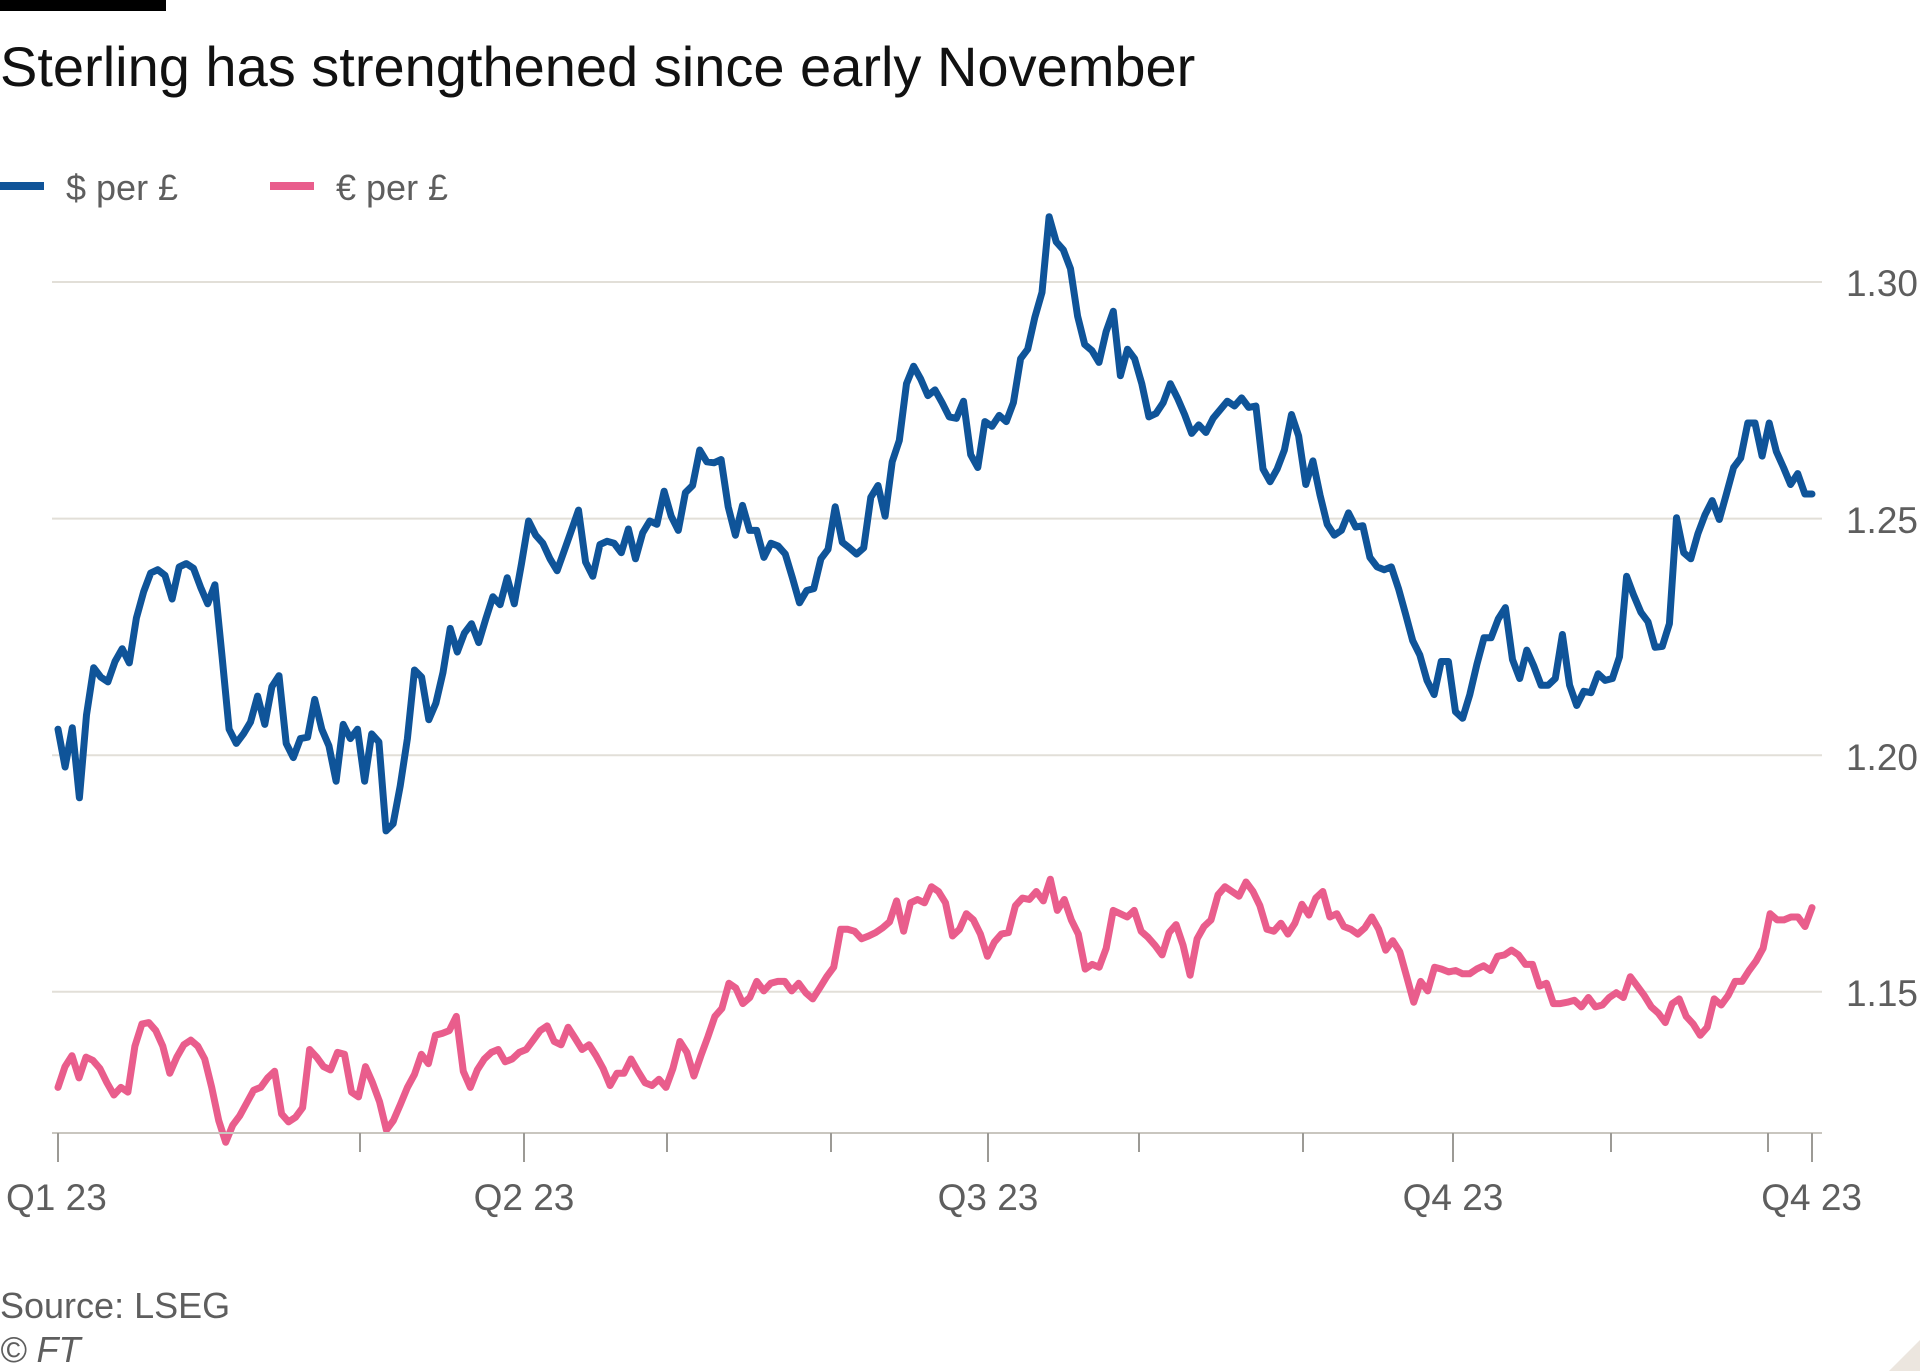  I want to click on x-axis: Q1 23 Q2 23 Q3 23 Q4 23 Q4 23, so click(934, 1197).